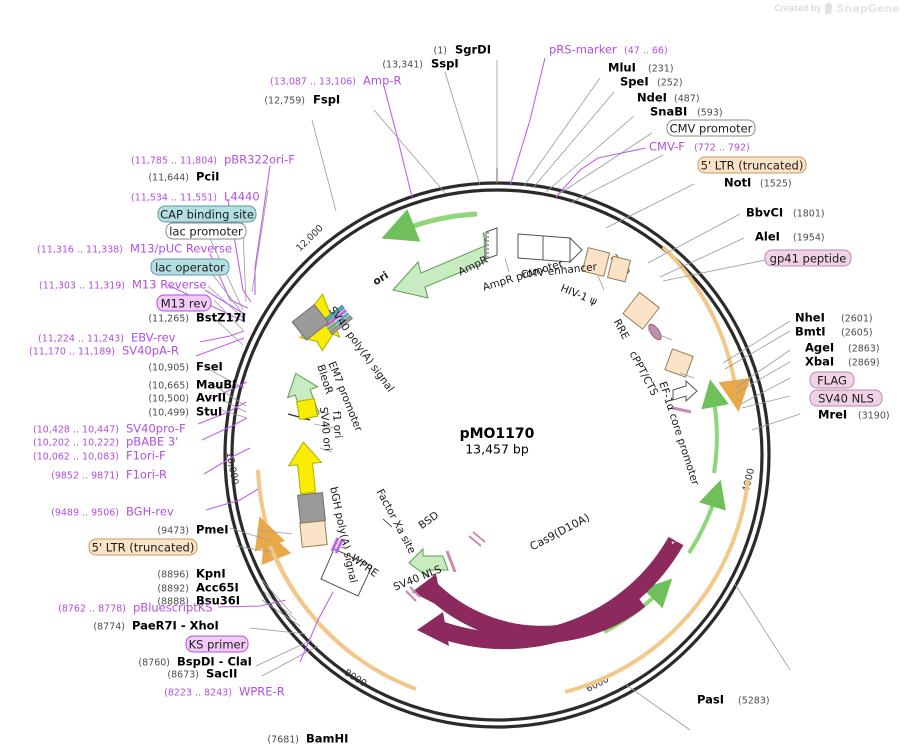 Image resolution: width=908 pixels, height=755 pixels. Describe the element at coordinates (652, 98) in the screenshot. I see `enzyme-label: NdeI` at that location.